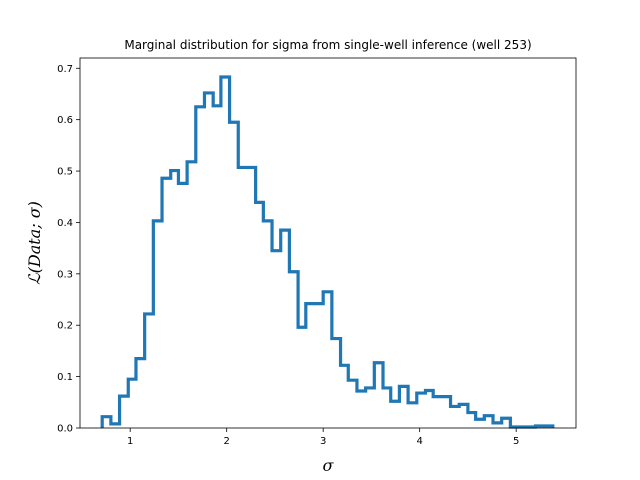 The image size is (640, 480). What do you see at coordinates (226, 441) in the screenshot?
I see `x-tick-label: 2` at bounding box center [226, 441].